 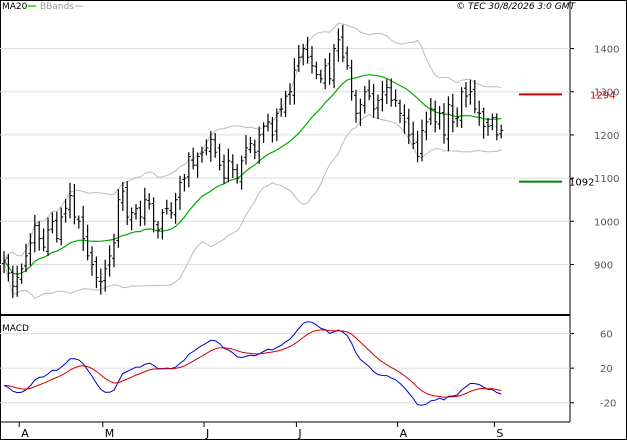 I want to click on support-resistance-levels: 1294 1092, so click(x=567, y=139).